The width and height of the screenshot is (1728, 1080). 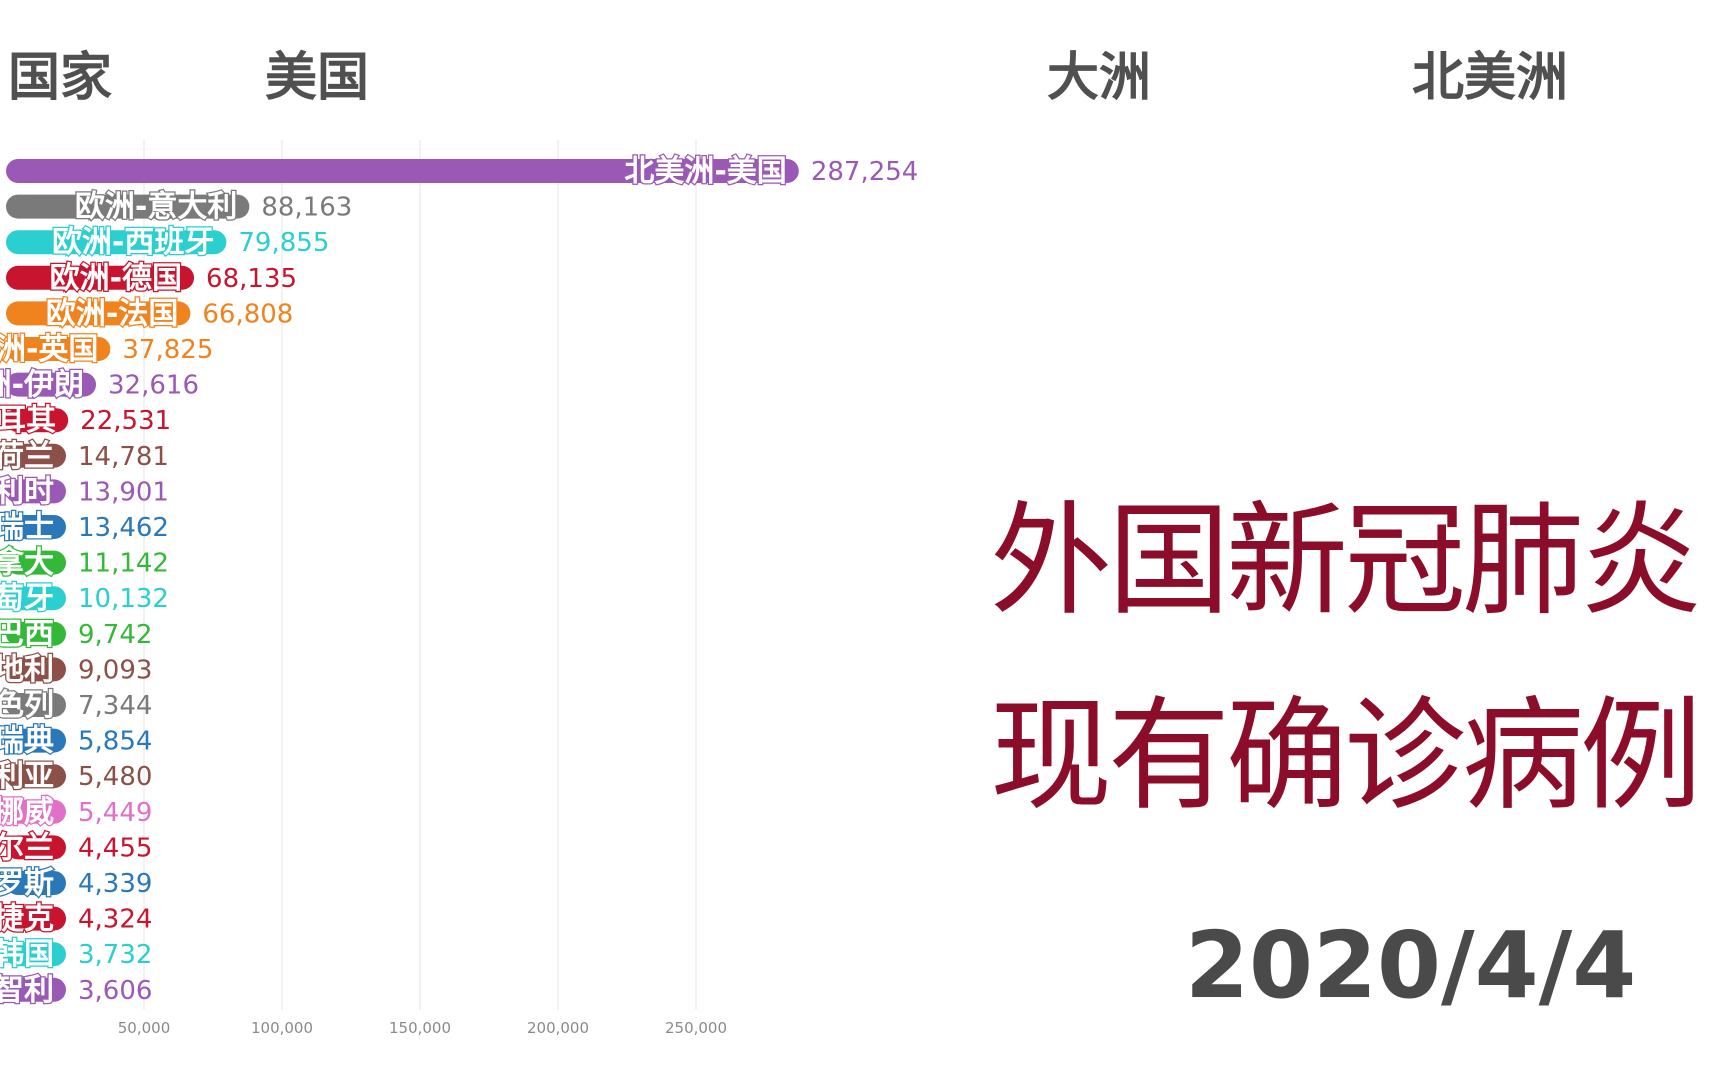 I want to click on bar-value-label: 22,531, so click(x=125, y=421).